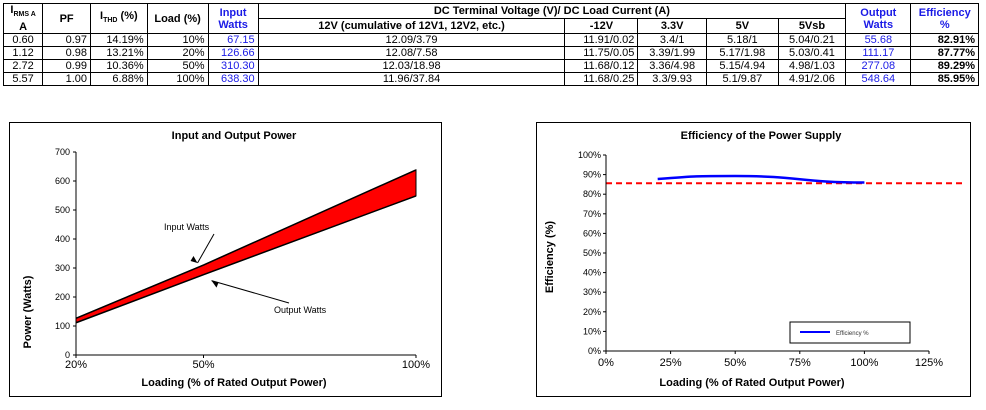 This screenshot has width=986, height=410. I want to click on ithd-cell: 13.21%, so click(119, 53).